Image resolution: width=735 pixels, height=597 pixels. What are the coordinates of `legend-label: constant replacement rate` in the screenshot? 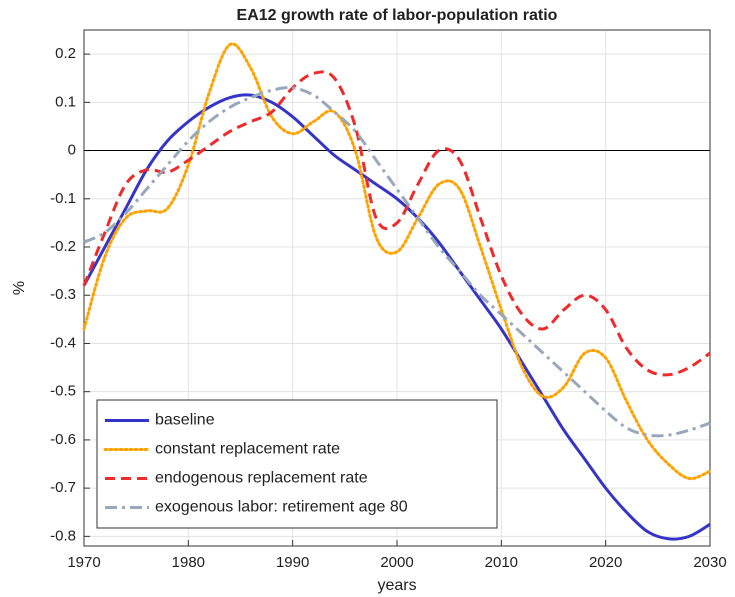 It's located at (247, 449).